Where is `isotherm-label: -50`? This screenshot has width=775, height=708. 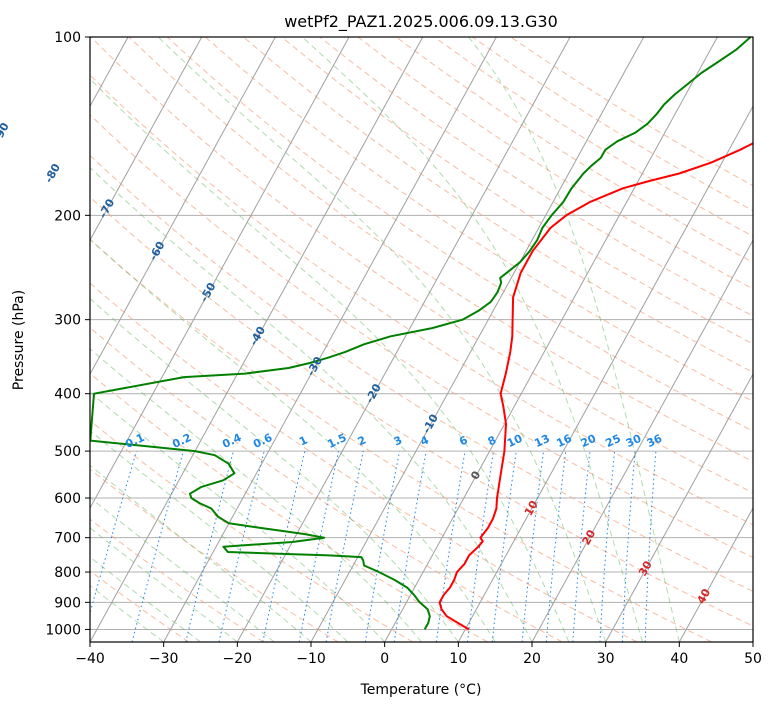
isotherm-label: -50 is located at coordinates (208, 292).